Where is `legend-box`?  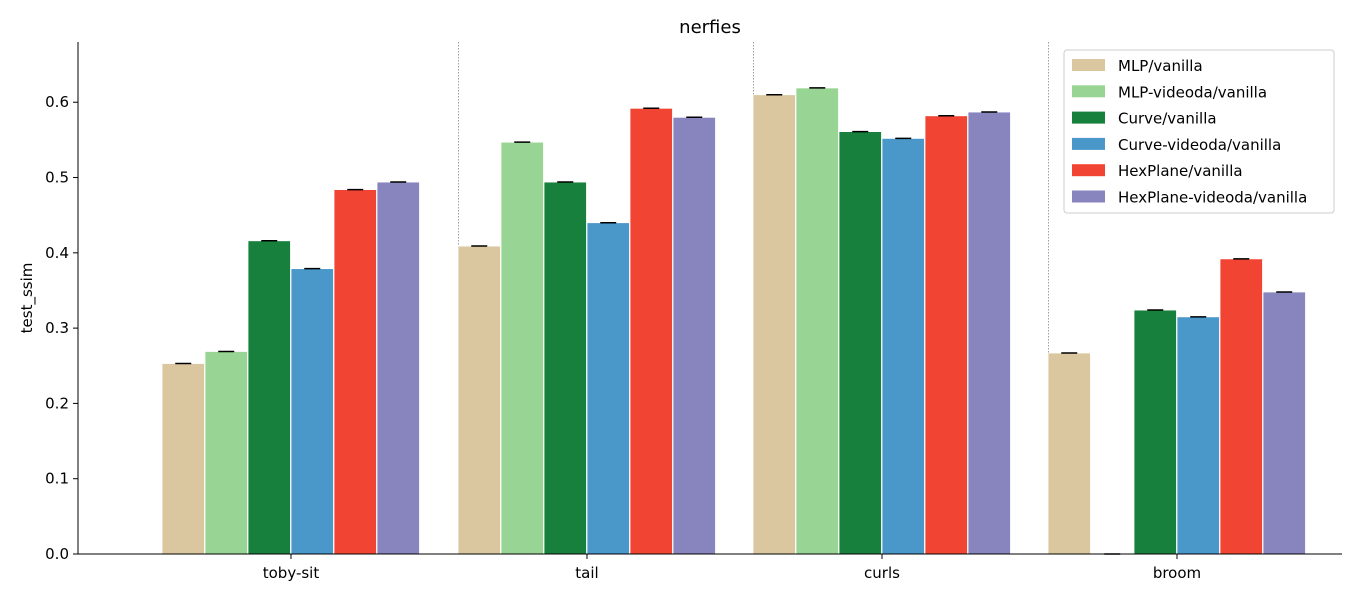 legend-box is located at coordinates (1199, 131).